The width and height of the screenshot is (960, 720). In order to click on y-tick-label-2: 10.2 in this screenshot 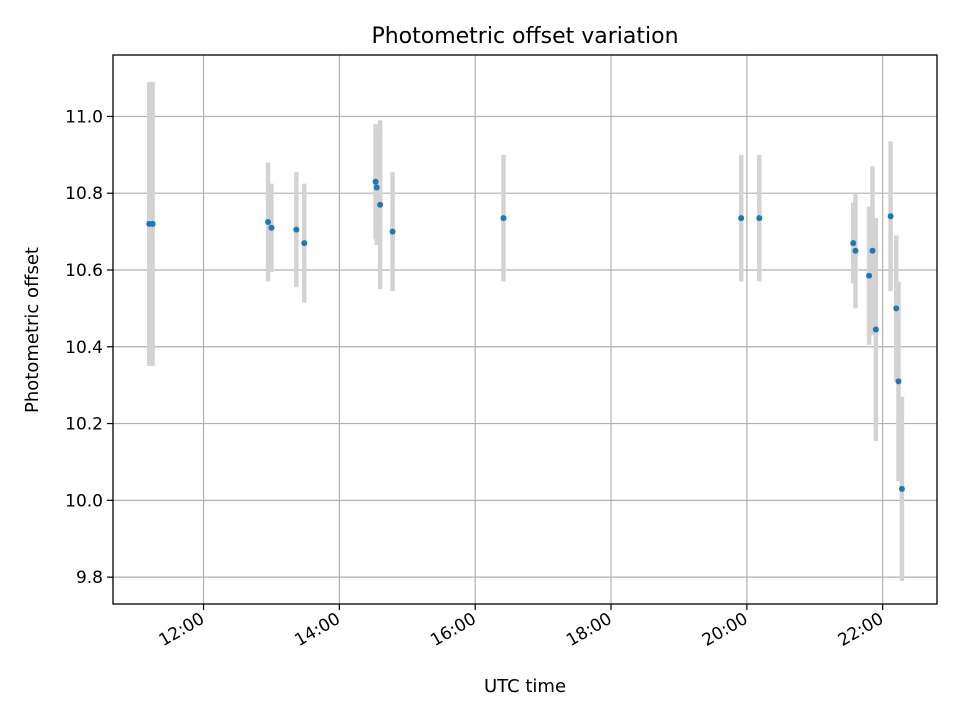, I will do `click(84, 425)`.